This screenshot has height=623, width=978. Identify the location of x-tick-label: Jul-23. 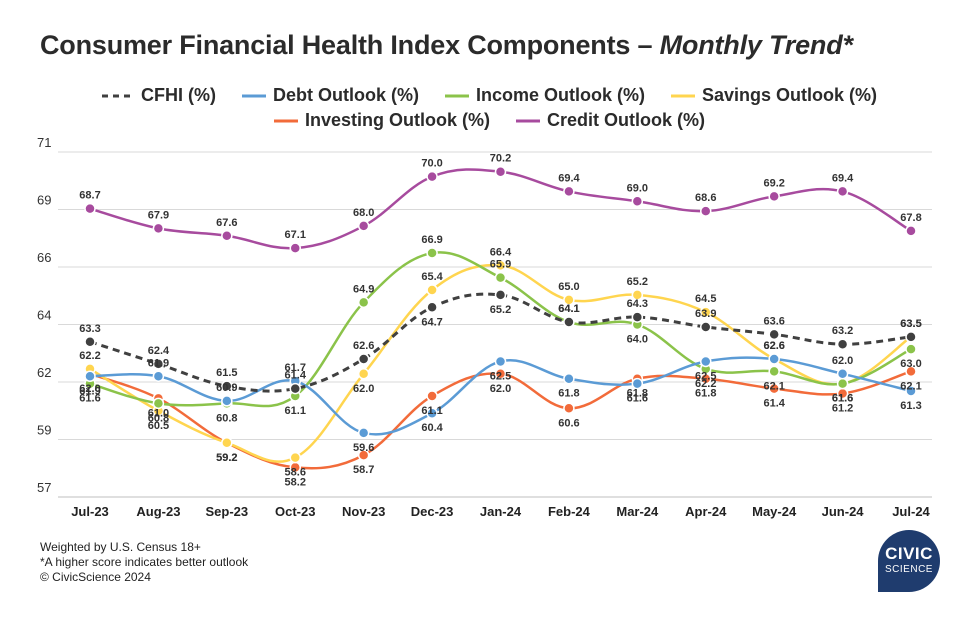
(90, 511).